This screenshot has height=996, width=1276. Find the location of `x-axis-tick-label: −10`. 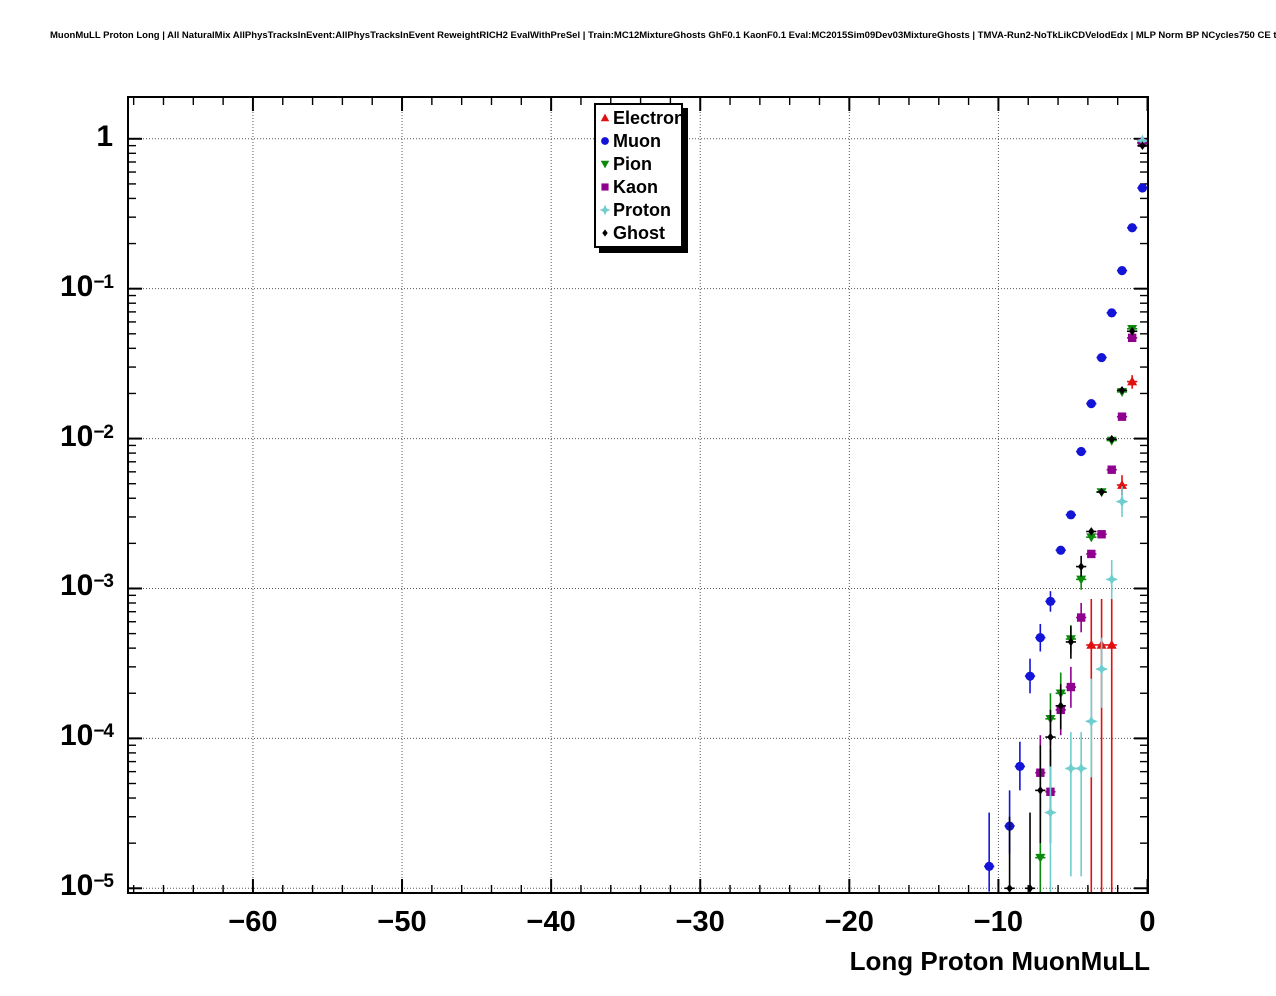

x-axis-tick-label: −10 is located at coordinates (998, 922).